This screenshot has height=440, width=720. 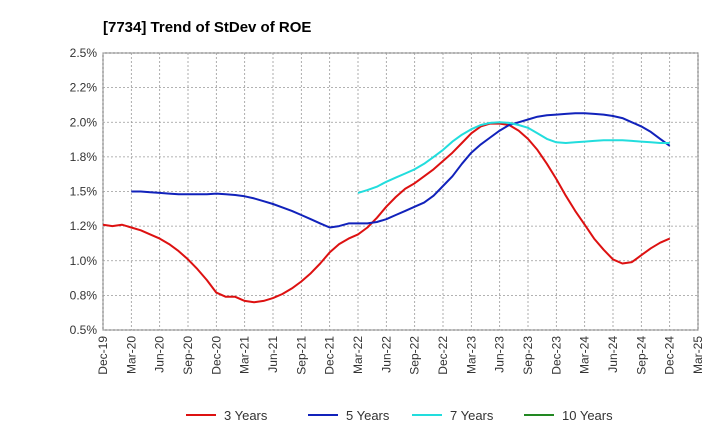 I want to click on y-tick-label: 0.8%, so click(x=84, y=295).